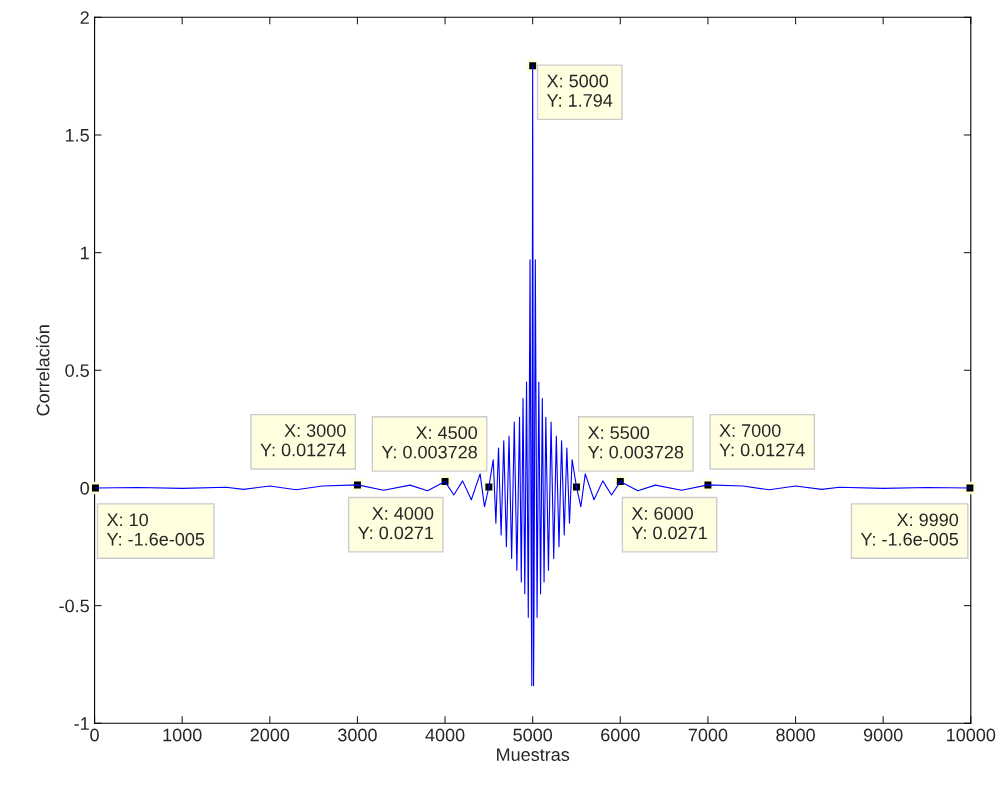 This screenshot has width=1006, height=787. What do you see at coordinates (445, 735) in the screenshot?
I see `x-tick-label: 4000` at bounding box center [445, 735].